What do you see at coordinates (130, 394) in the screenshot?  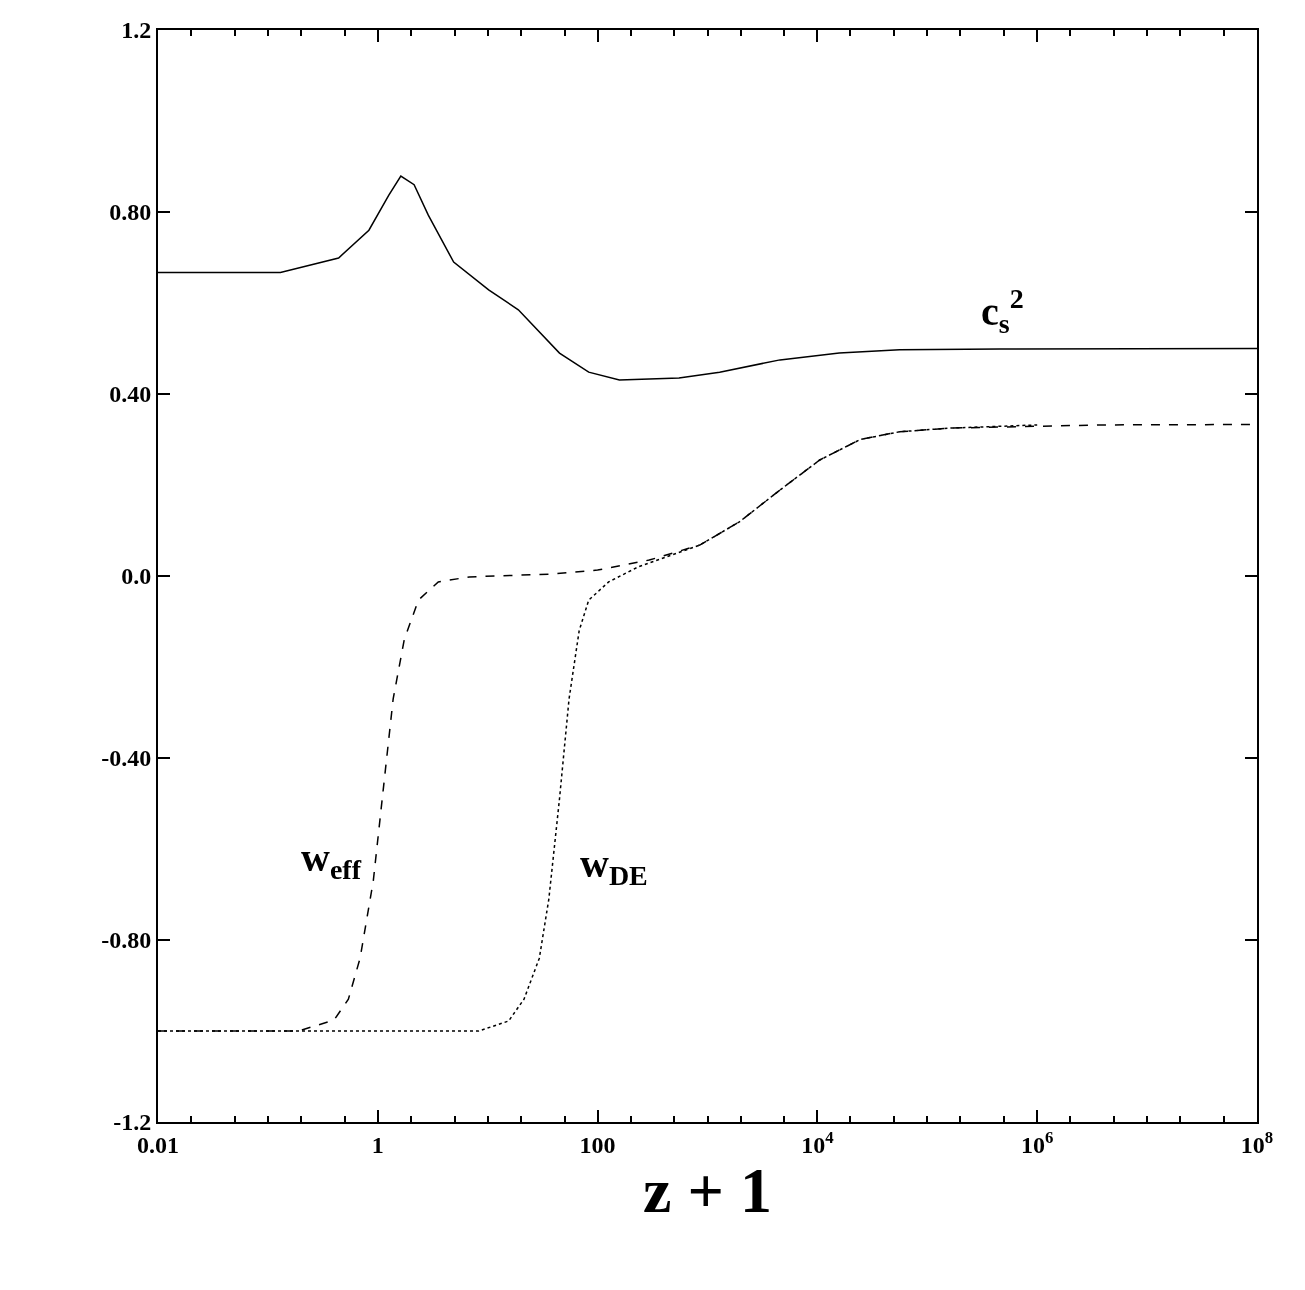 I see `y-tick-label: 0.40` at bounding box center [130, 394].